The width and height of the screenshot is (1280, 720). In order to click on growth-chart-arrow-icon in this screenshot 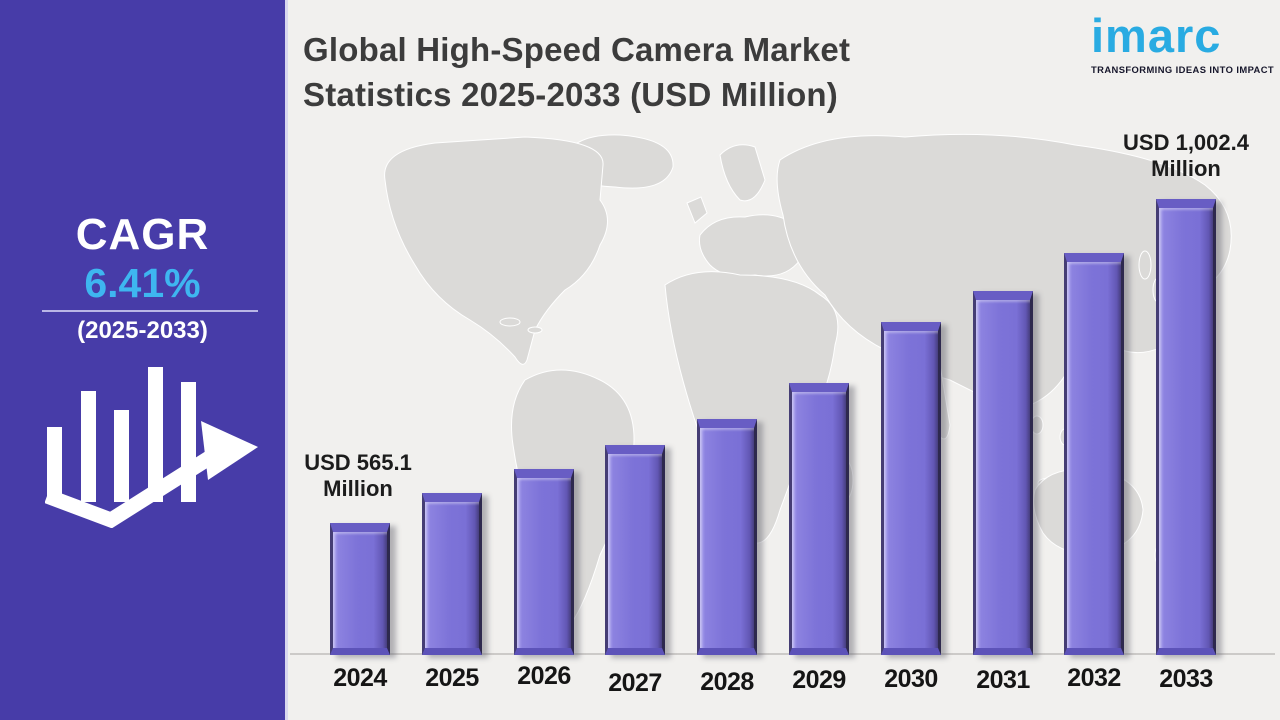, I will do `click(151, 447)`.